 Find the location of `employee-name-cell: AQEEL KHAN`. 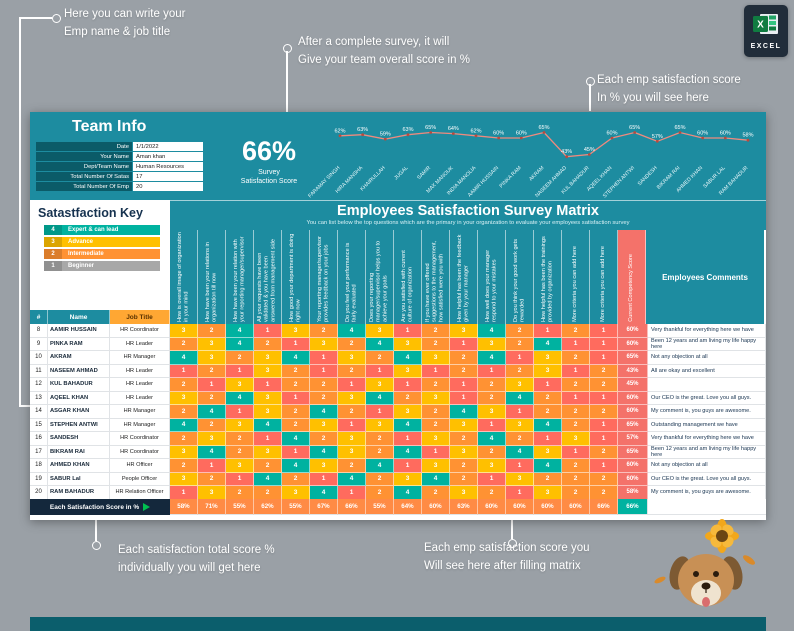

employee-name-cell: AQEEL KHAN is located at coordinates (79, 398).